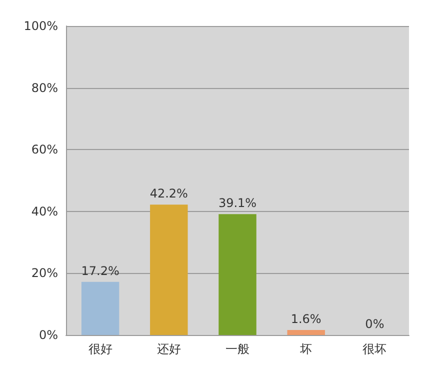 The image size is (439, 383). I want to click on x-tick-label: 坏, so click(305, 349).